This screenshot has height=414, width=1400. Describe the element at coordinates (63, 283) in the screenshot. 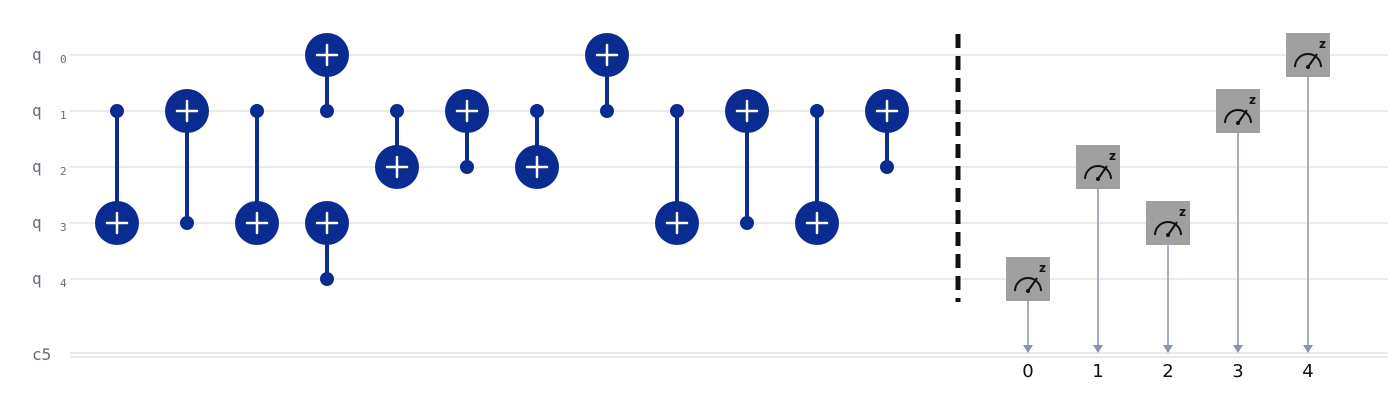

I see `qubit-index: 4` at that location.